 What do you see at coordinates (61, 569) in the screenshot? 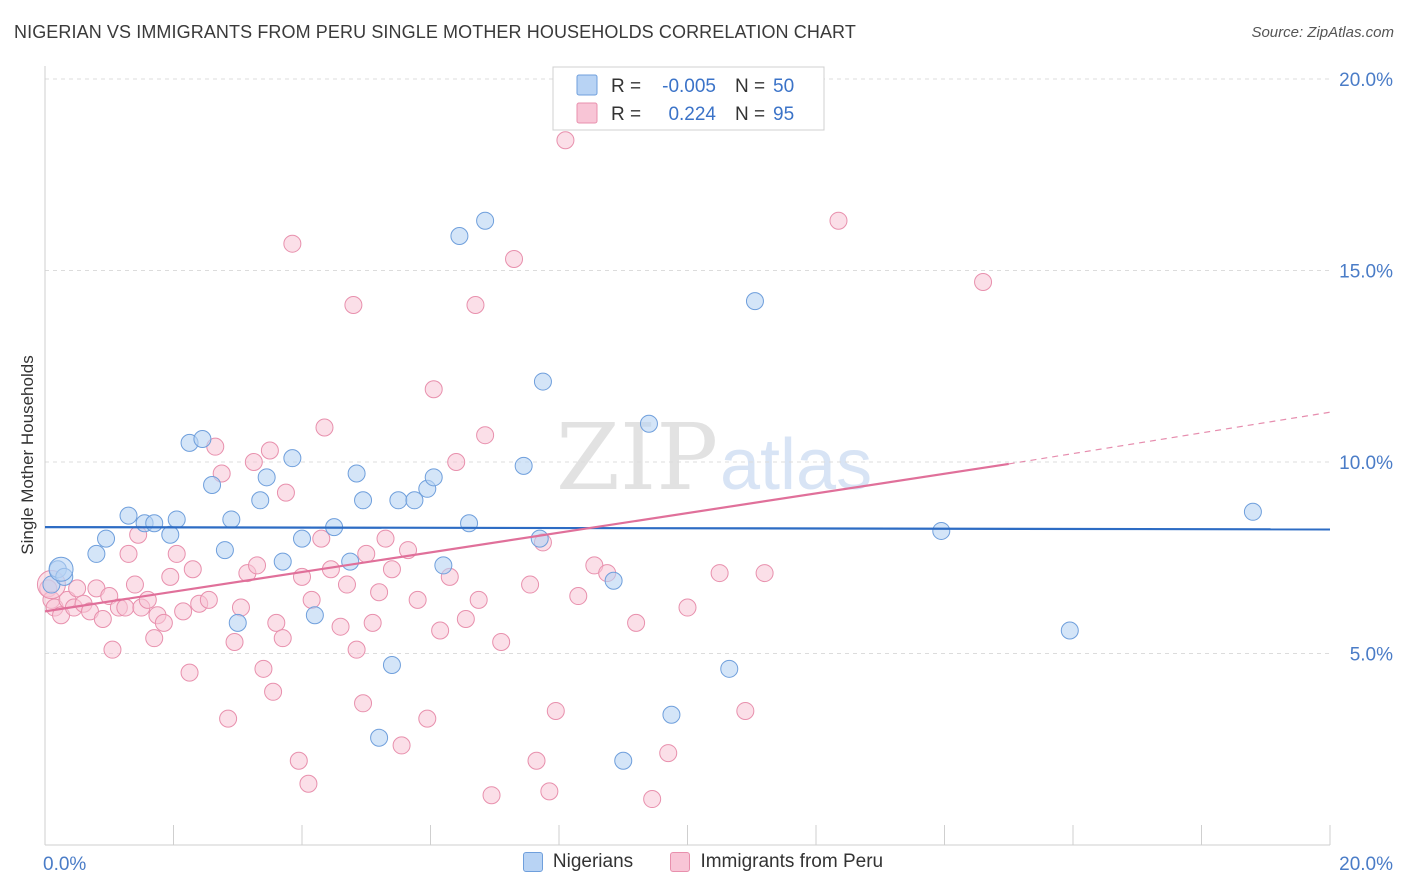
I see `nigerian-point-cluster` at bounding box center [61, 569].